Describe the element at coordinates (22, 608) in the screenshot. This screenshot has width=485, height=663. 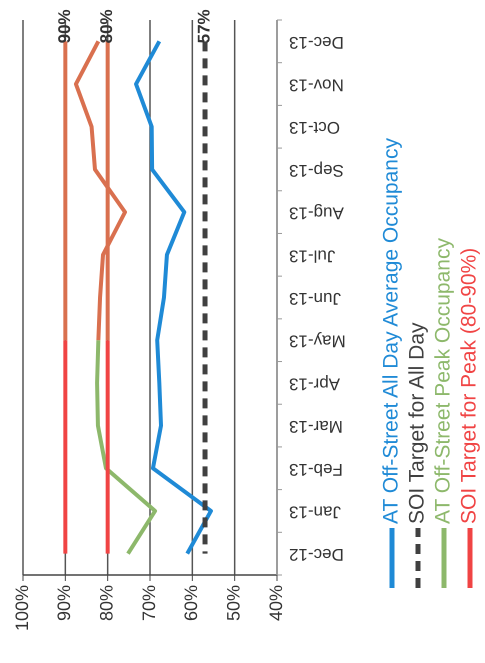
I see `x-tick-label: 100%` at that location.